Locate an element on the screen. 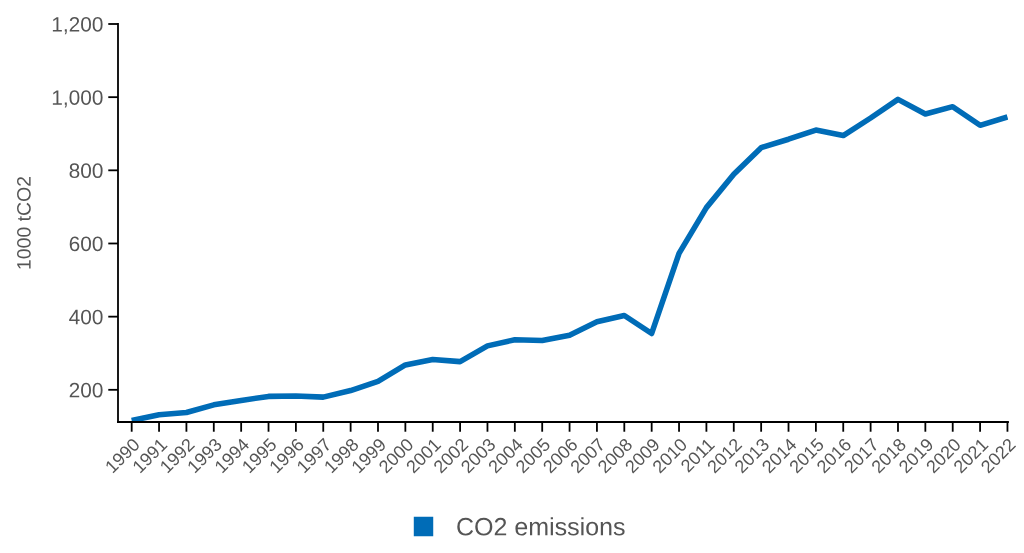  y-tick-label: 600 is located at coordinates (86, 244).